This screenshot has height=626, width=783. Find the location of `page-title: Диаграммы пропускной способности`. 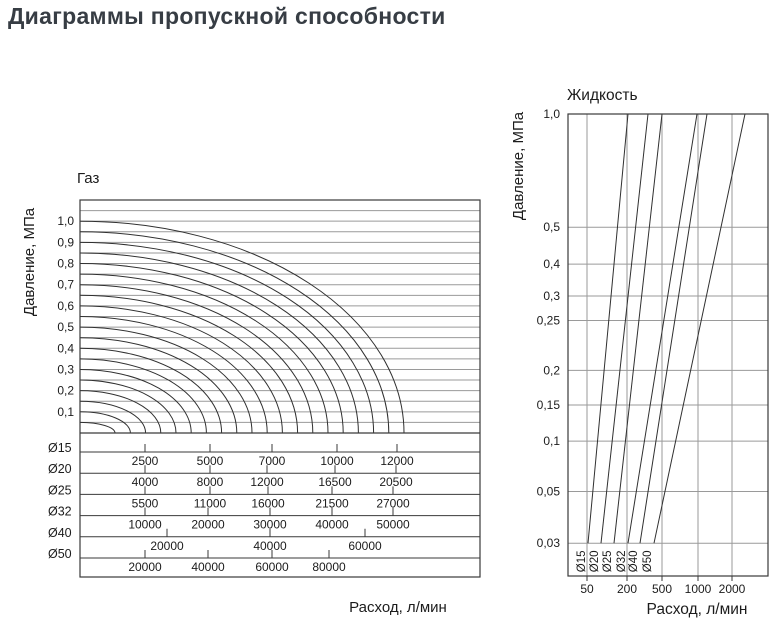

page-title: Диаграммы пропускной способности is located at coordinates (227, 16).